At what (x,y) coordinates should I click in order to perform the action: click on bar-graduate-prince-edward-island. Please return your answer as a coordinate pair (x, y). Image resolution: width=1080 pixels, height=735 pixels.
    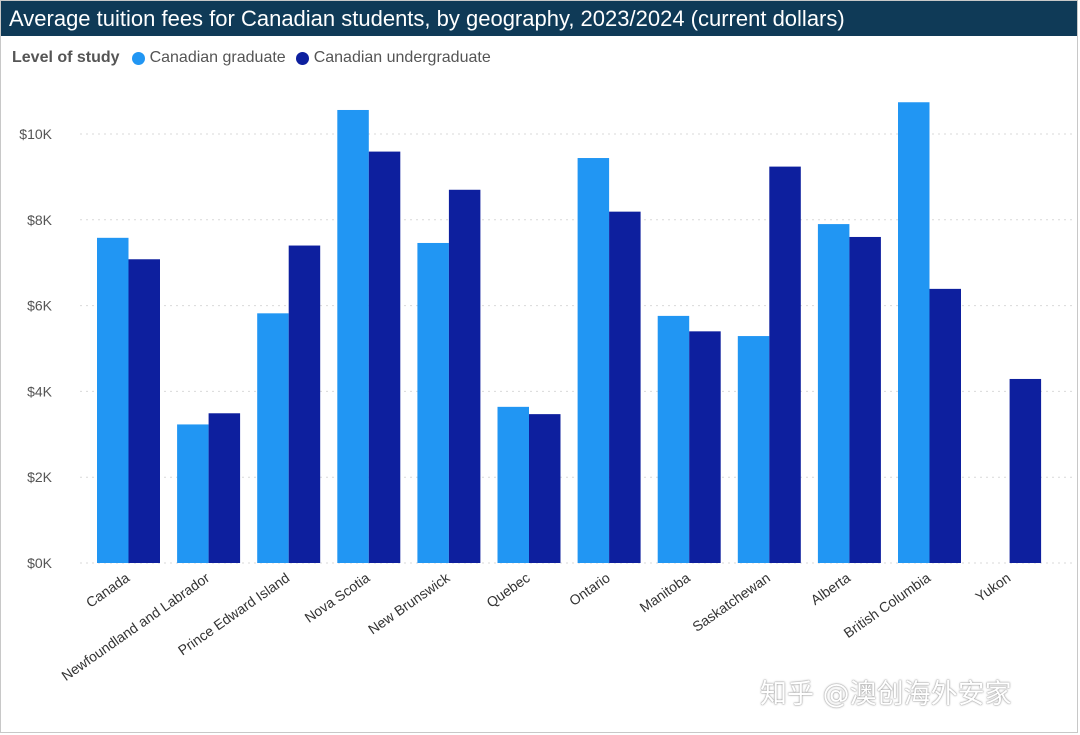
    Looking at the image, I should click on (273, 438).